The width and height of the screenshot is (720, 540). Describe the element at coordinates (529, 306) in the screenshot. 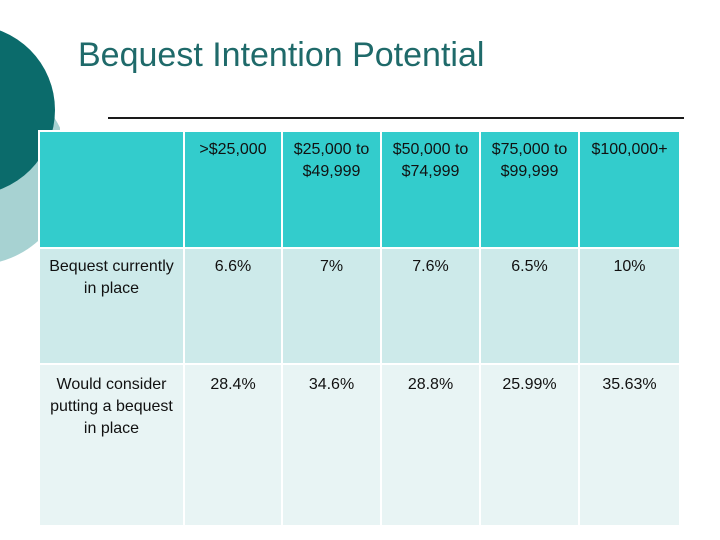

I see `table-cell: 6.5%` at that location.